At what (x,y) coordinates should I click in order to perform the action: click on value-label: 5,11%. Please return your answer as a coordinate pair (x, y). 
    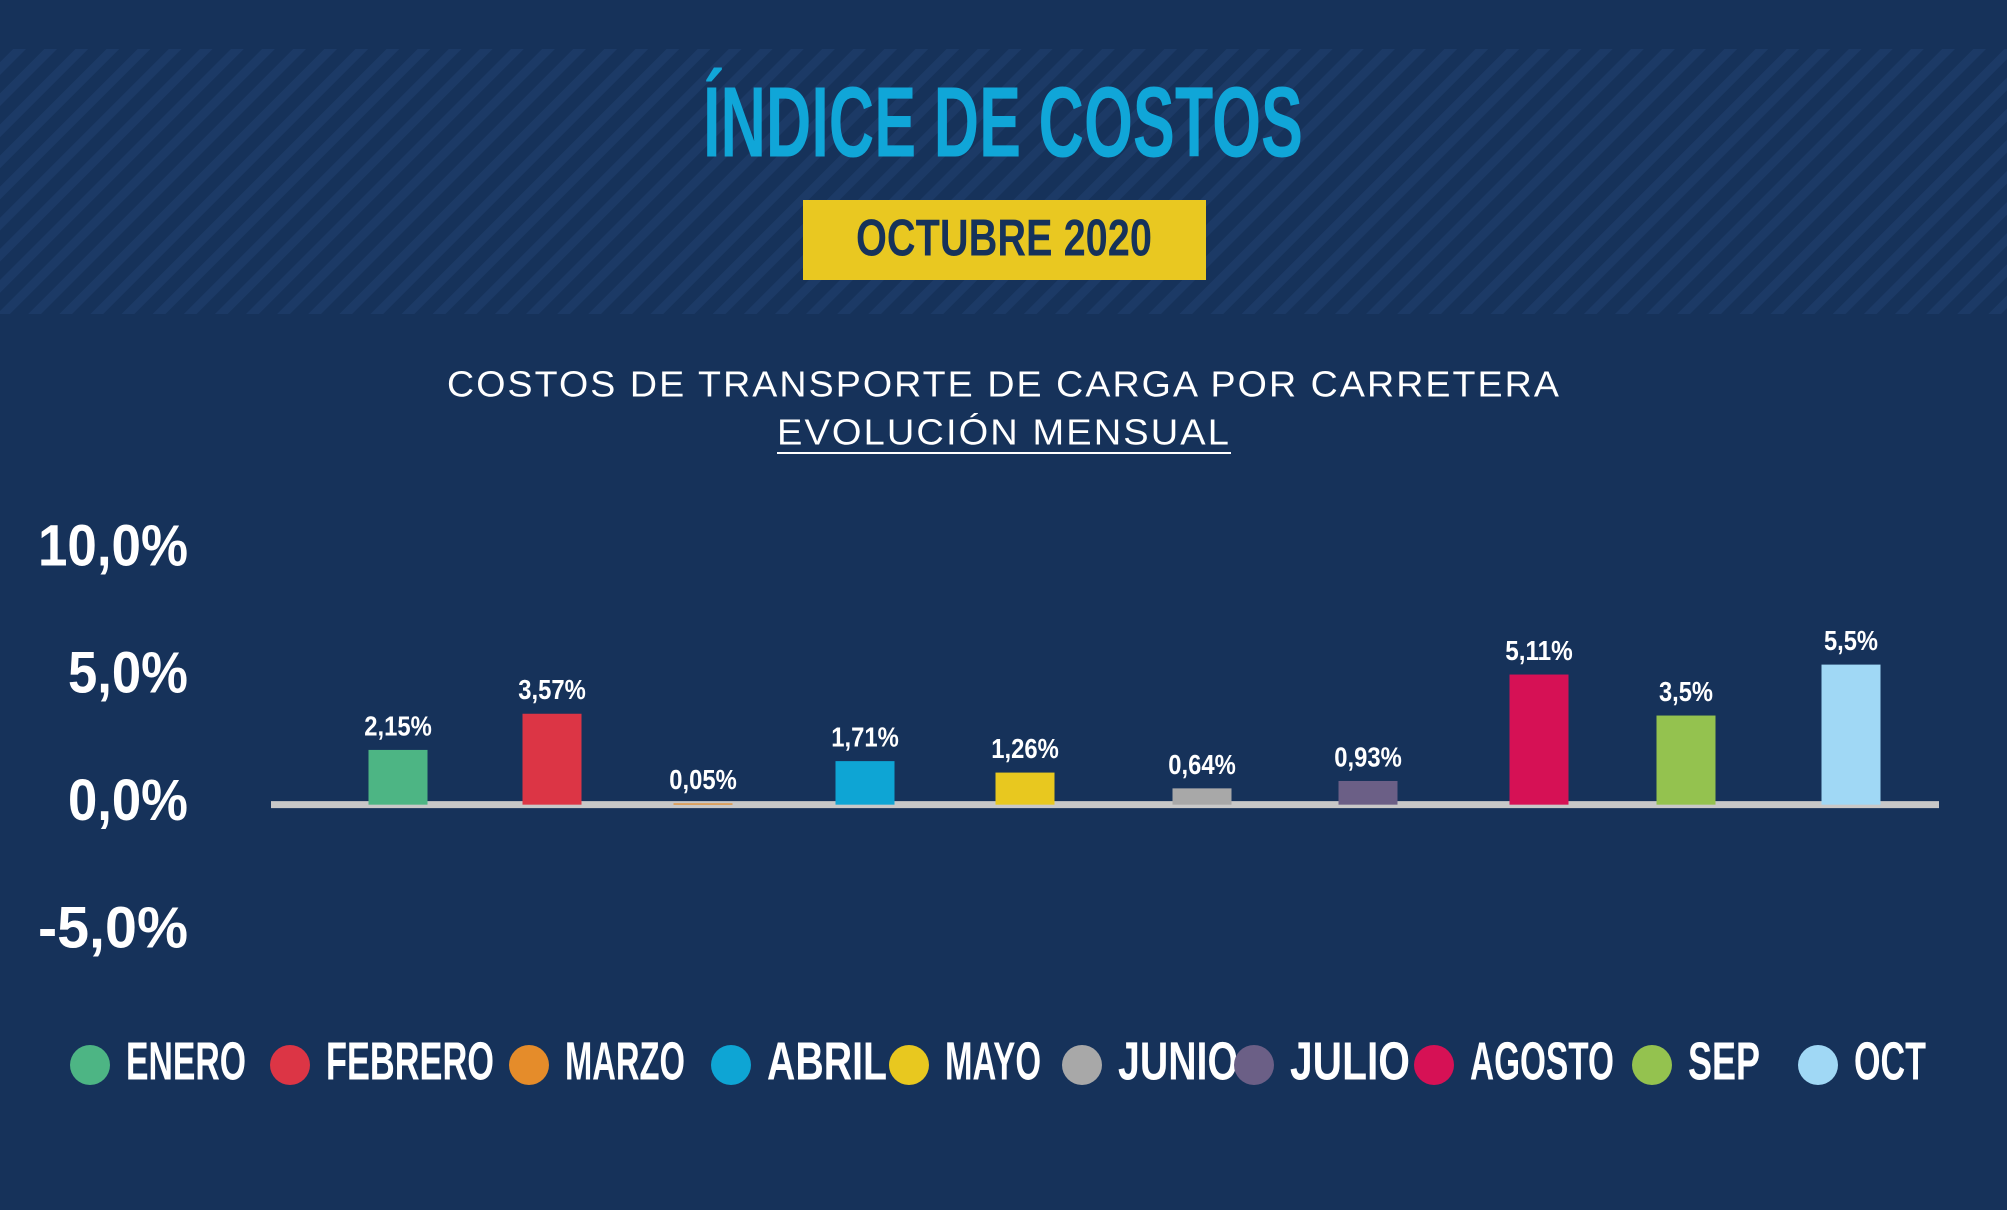
    Looking at the image, I should click on (1539, 650).